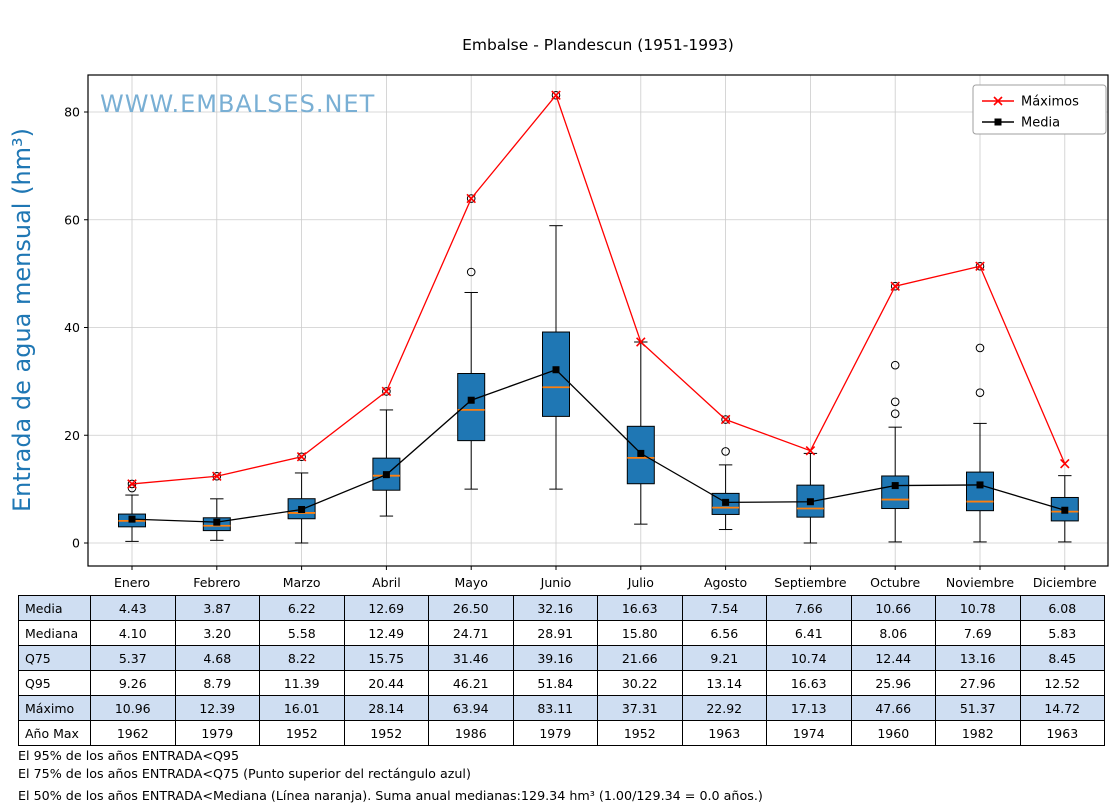  Describe the element at coordinates (555, 608) in the screenshot. I see `table-cell: 32.16` at that location.